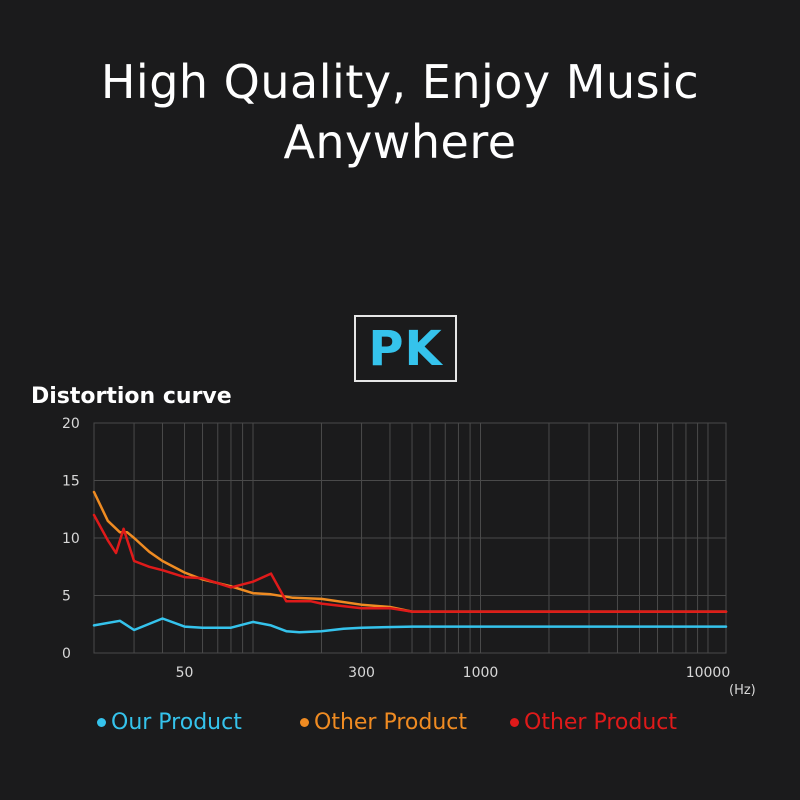 The height and width of the screenshot is (800, 800). What do you see at coordinates (400, 142) in the screenshot?
I see `headline-line-2: Anywhere` at bounding box center [400, 142].